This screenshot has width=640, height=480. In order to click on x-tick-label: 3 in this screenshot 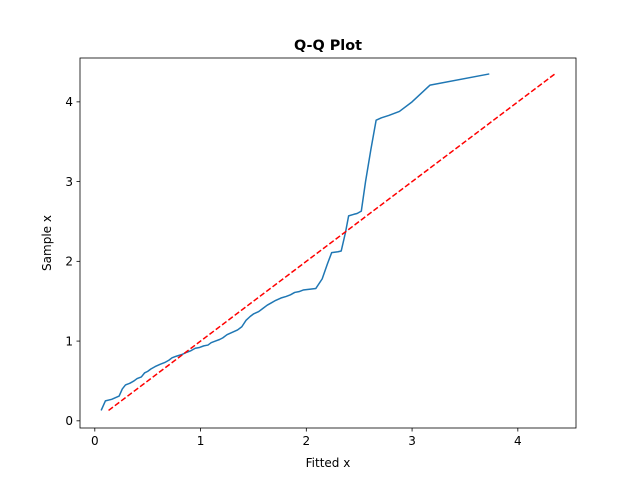, I will do `click(412, 441)`.